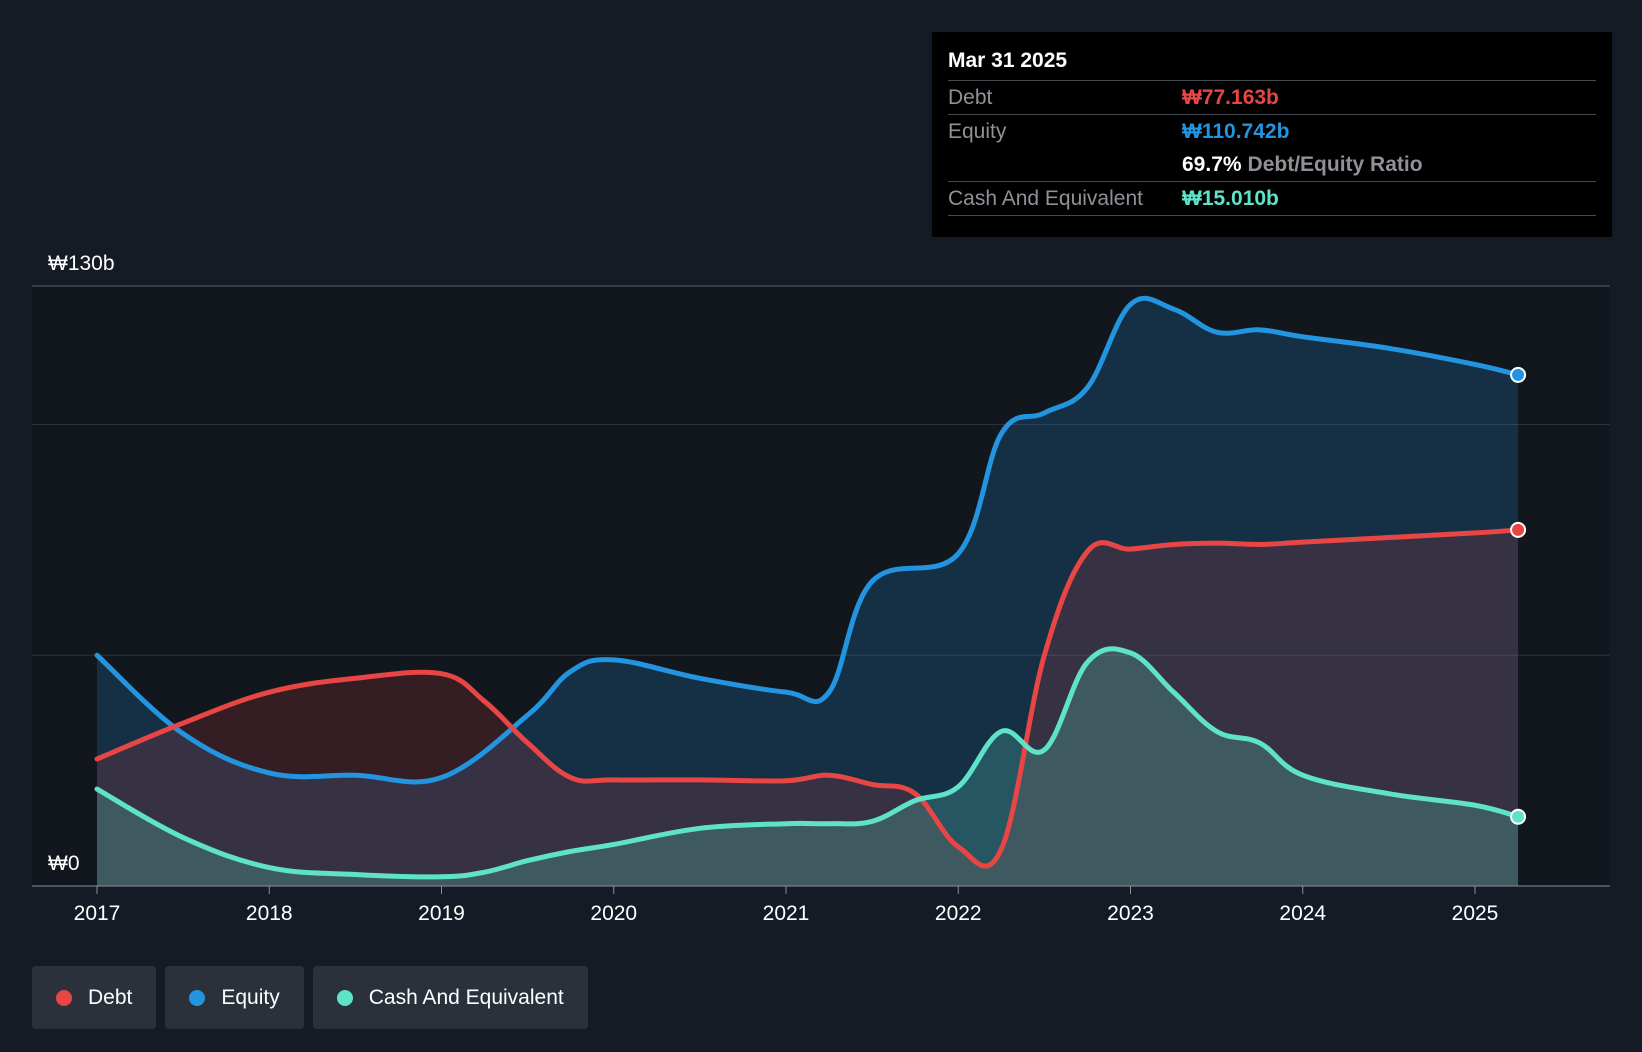  What do you see at coordinates (1518, 595) in the screenshot?
I see `series-end-markers` at bounding box center [1518, 595].